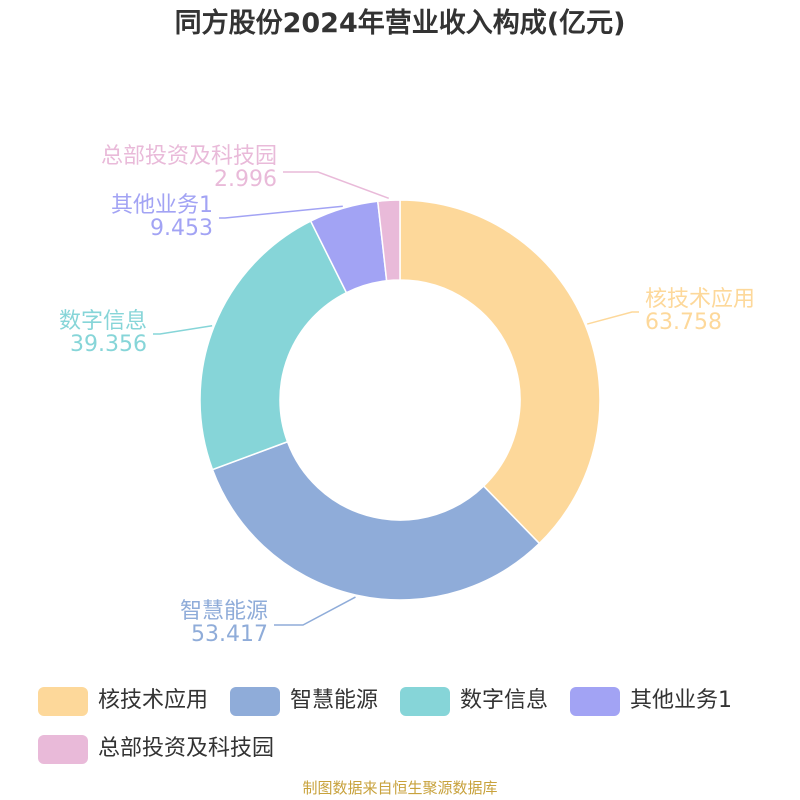 The height and width of the screenshot is (800, 800). I want to click on legend-item: 智慧能源, so click(304, 701).